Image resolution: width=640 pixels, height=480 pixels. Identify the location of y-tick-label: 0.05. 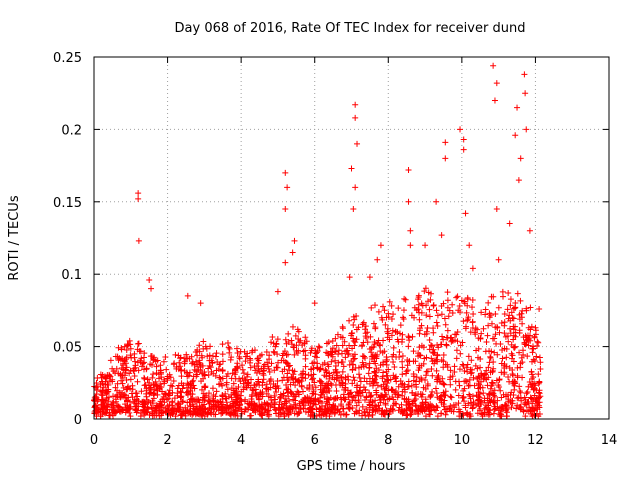
(67, 348).